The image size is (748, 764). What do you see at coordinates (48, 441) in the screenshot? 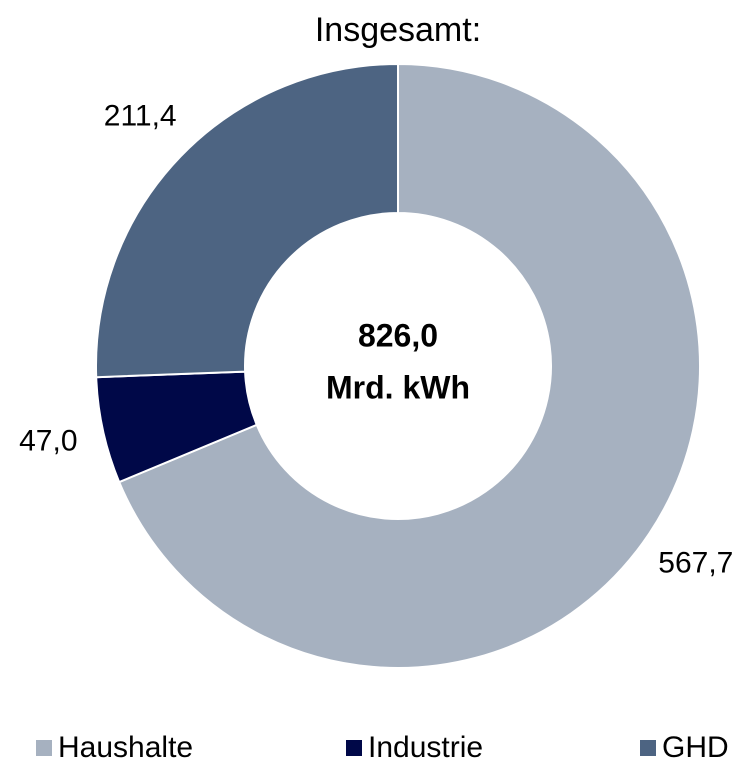
I see `data-label: 47,0` at bounding box center [48, 441].